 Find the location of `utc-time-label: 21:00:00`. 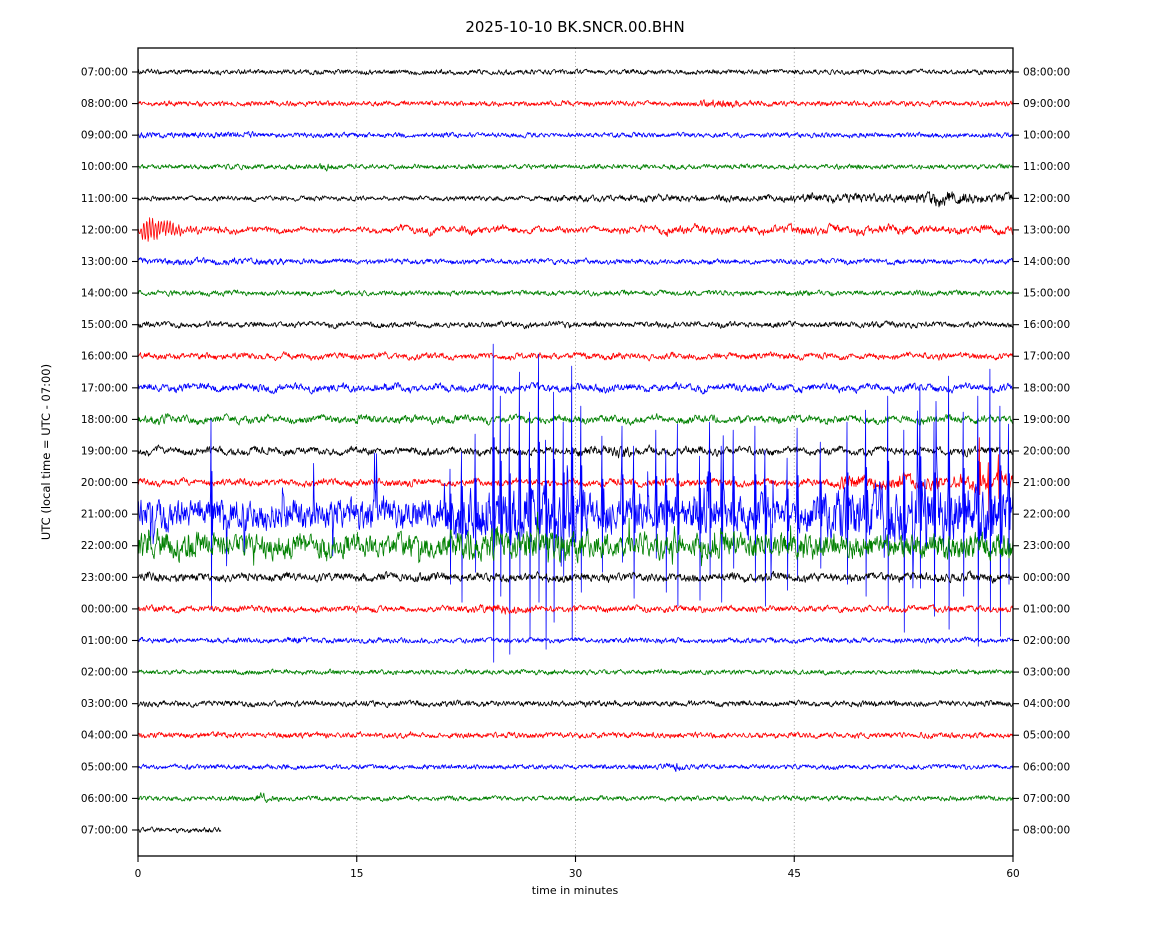

utc-time-label: 21:00:00 is located at coordinates (104, 515).